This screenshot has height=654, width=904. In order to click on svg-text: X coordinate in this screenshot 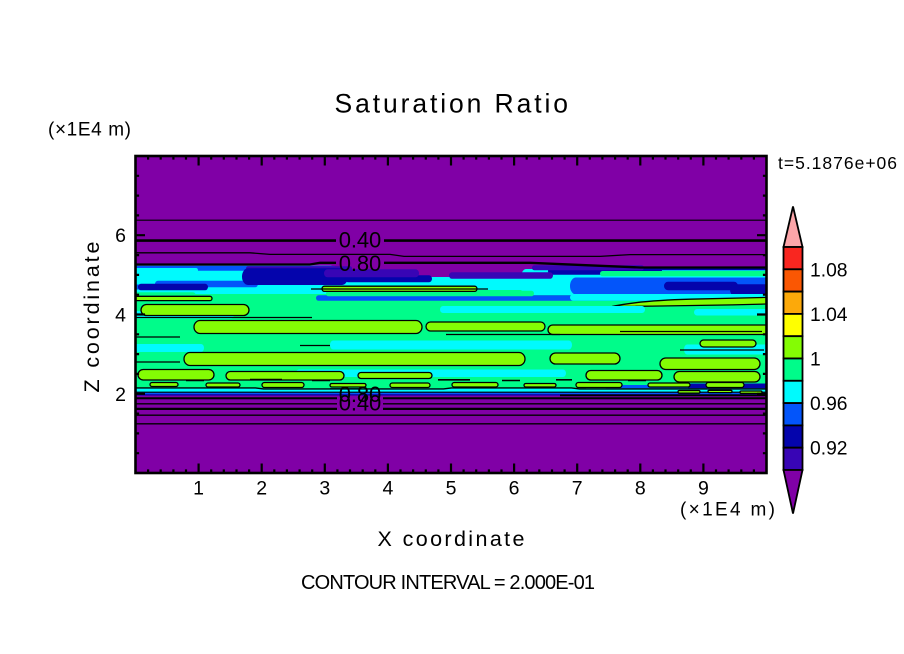, I will do `click(451, 539)`.